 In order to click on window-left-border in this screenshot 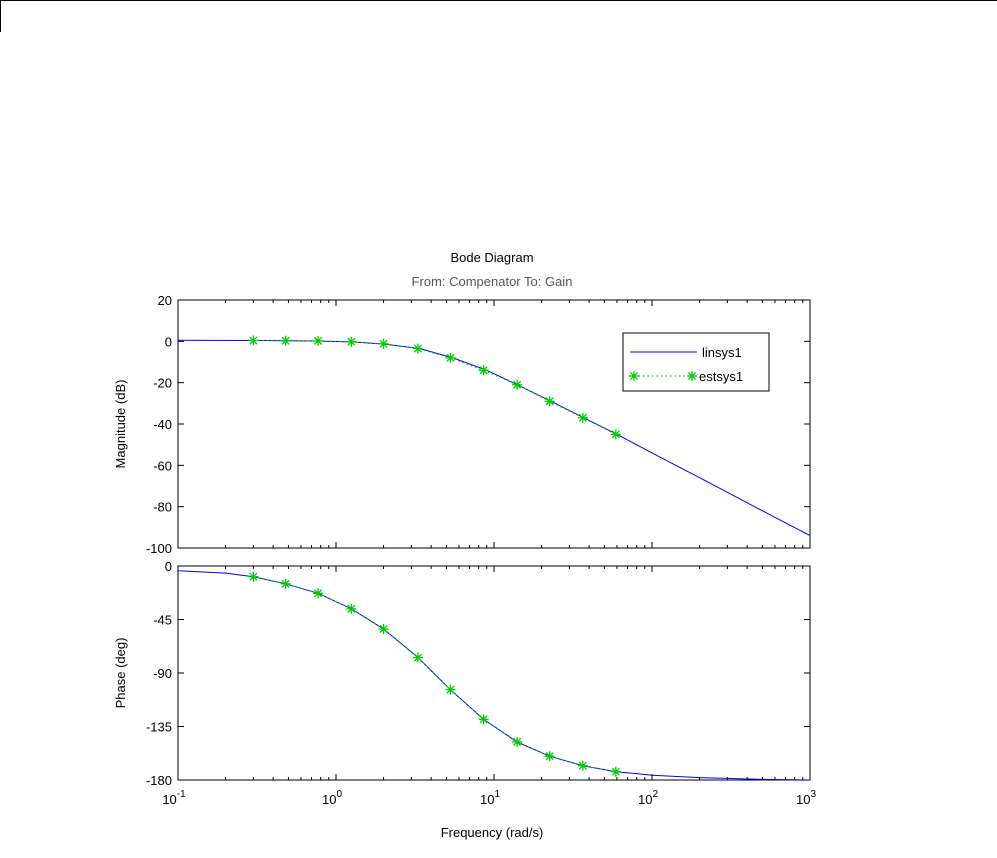, I will do `click(0, 16)`.